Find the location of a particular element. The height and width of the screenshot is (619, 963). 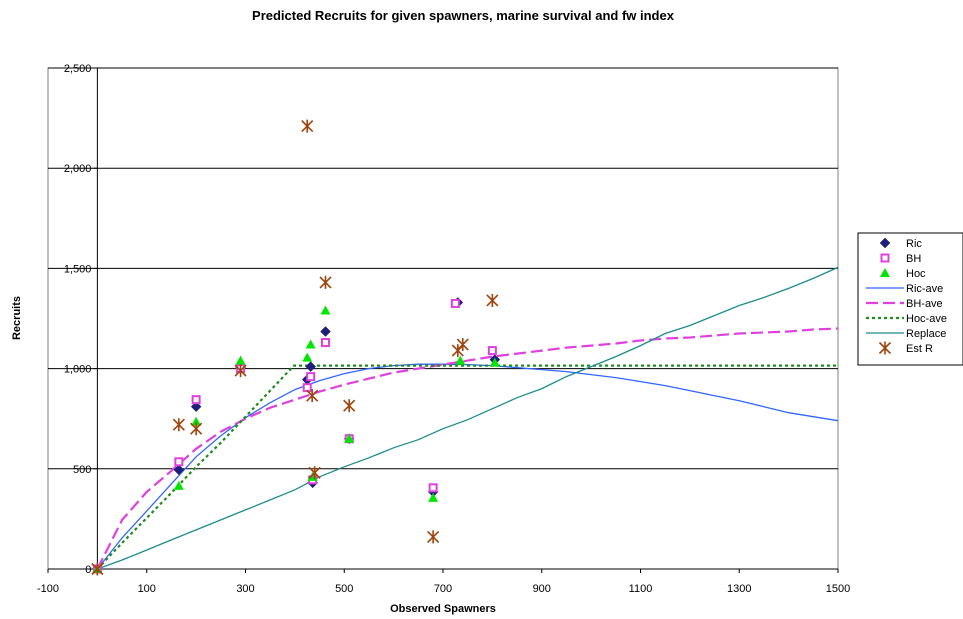

x-tick-label: 1500 is located at coordinates (838, 589).